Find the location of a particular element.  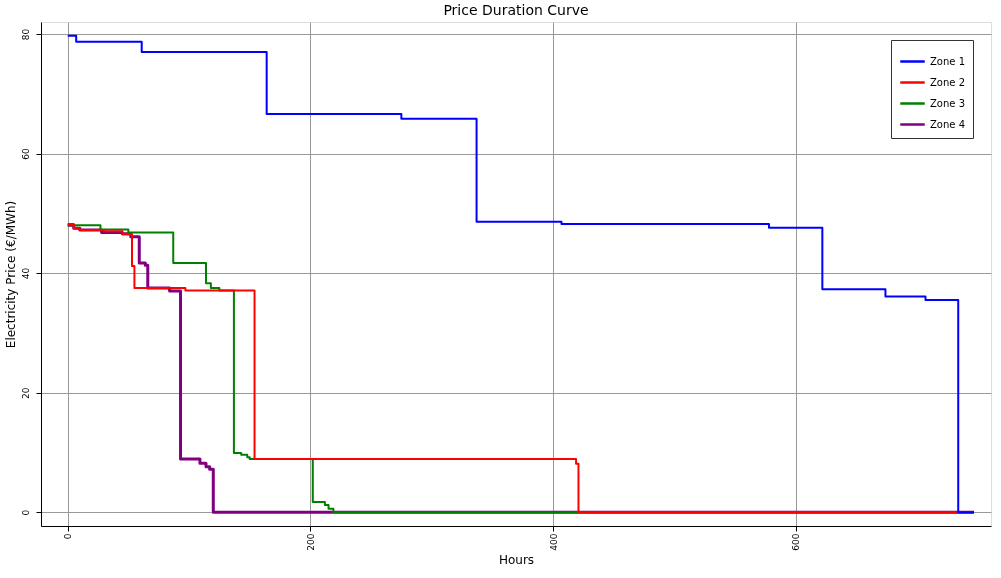

legend-label: Zone 4 is located at coordinates (947, 124).